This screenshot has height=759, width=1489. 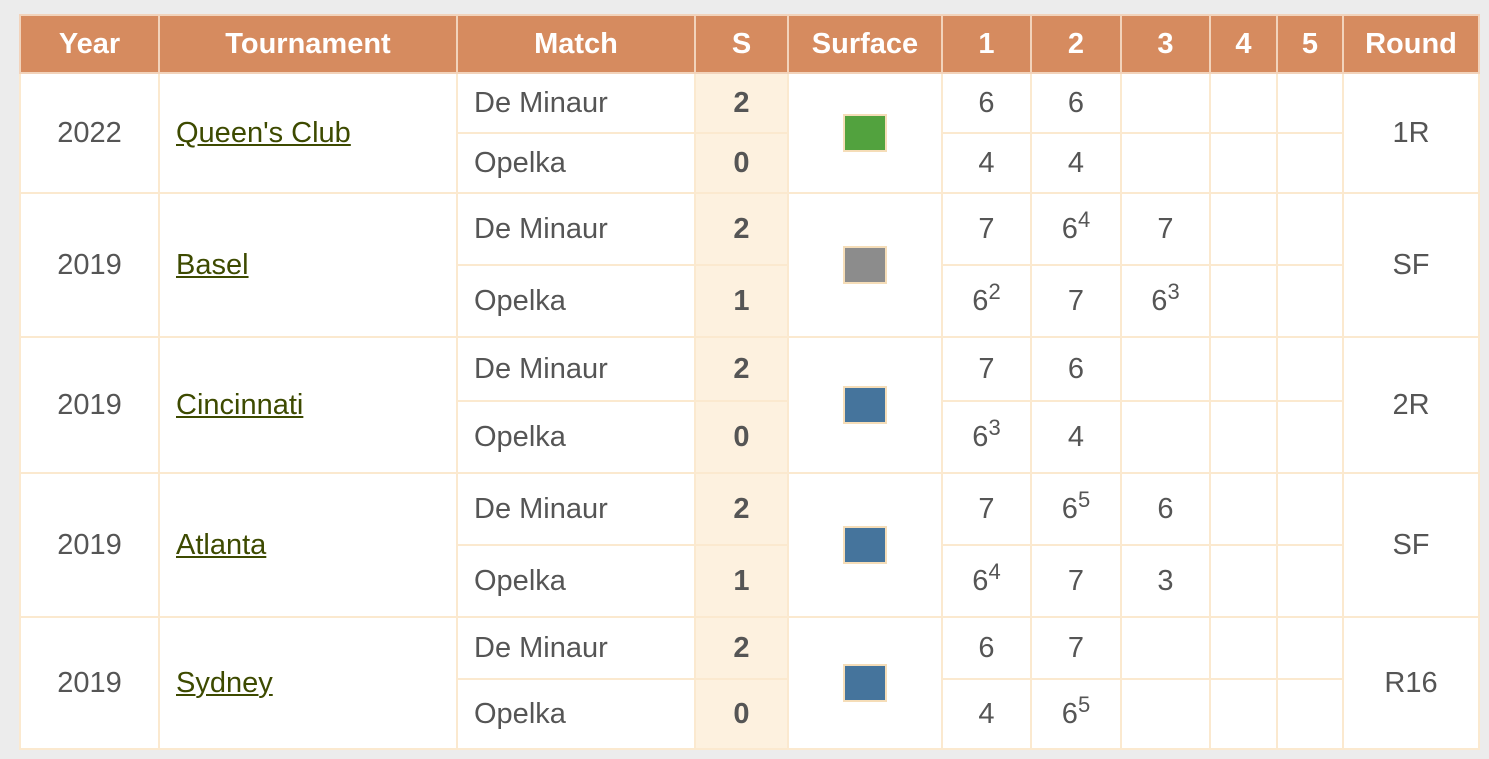 I want to click on header-tournament: Tournament, so click(x=308, y=44).